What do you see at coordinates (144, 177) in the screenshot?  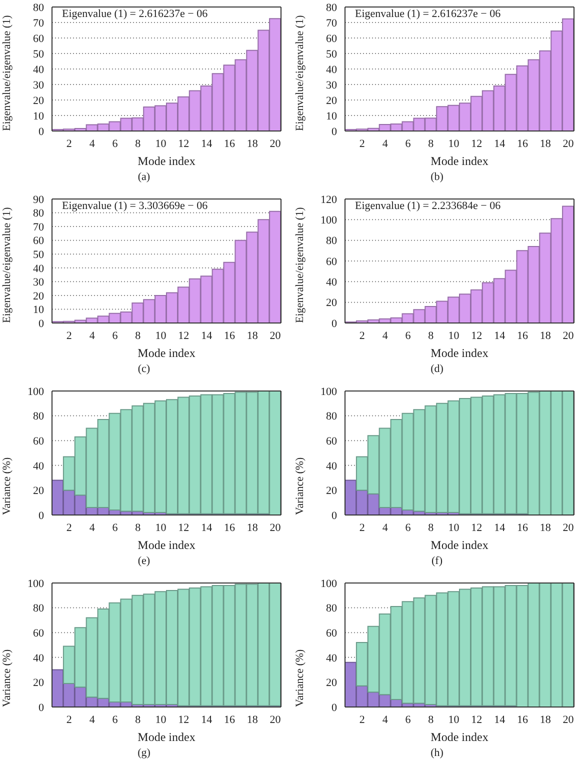 I see `text: (a)` at bounding box center [144, 177].